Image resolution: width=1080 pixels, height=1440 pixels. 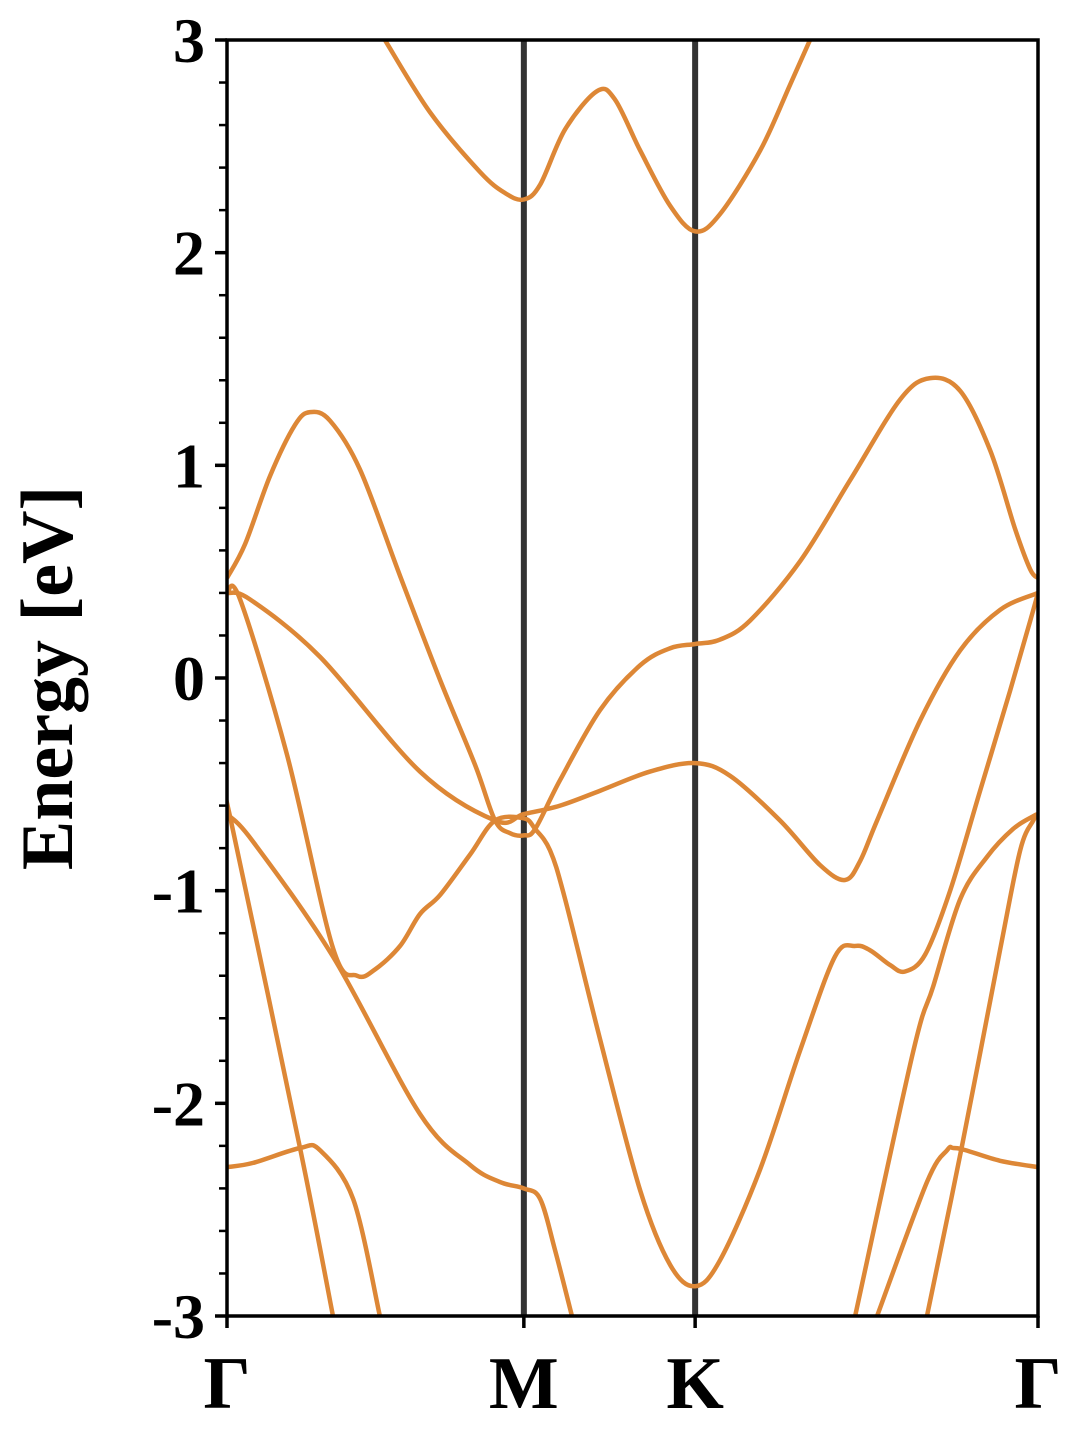 I want to click on y-tick-label: 0, so click(x=189, y=678).